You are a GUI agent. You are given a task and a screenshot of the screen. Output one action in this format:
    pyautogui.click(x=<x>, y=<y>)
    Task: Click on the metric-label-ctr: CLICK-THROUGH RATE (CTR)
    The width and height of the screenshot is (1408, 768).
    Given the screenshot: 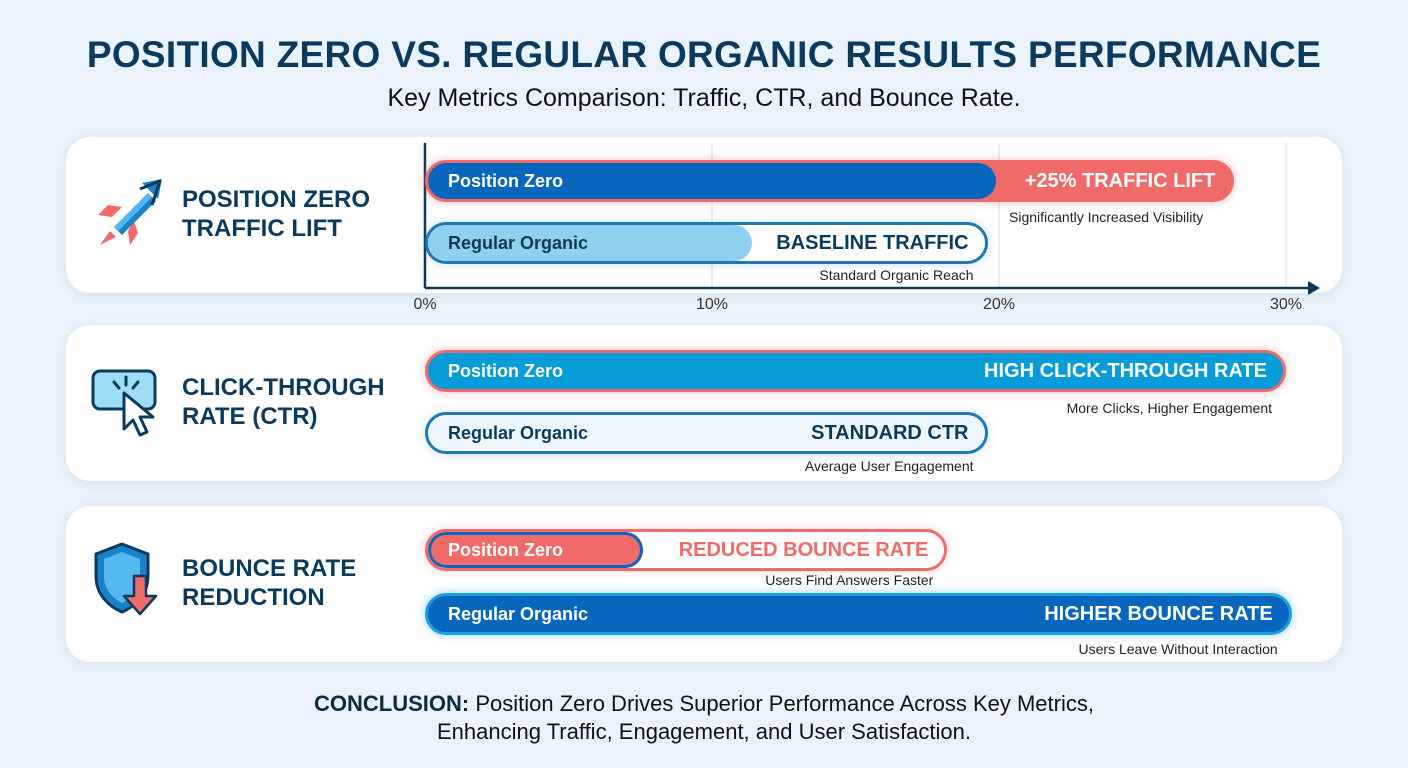 What is the action you would take?
    pyautogui.click(x=283, y=402)
    